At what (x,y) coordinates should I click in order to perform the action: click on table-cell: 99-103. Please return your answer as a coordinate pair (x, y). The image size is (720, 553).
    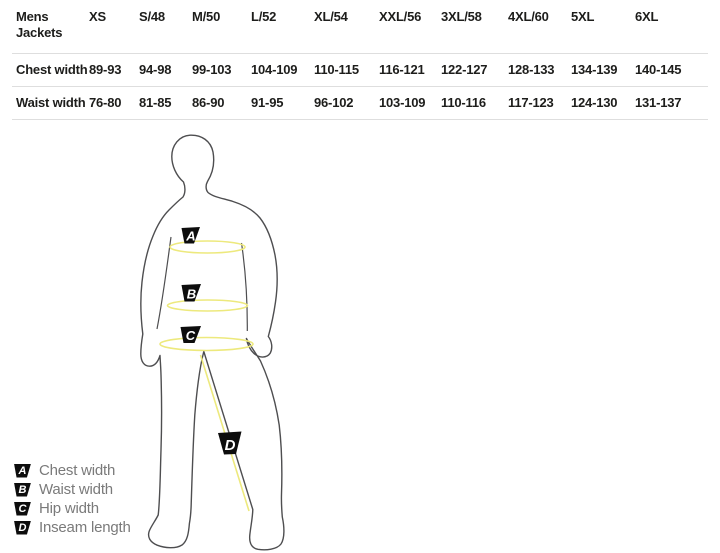
    Looking at the image, I should click on (221, 70).